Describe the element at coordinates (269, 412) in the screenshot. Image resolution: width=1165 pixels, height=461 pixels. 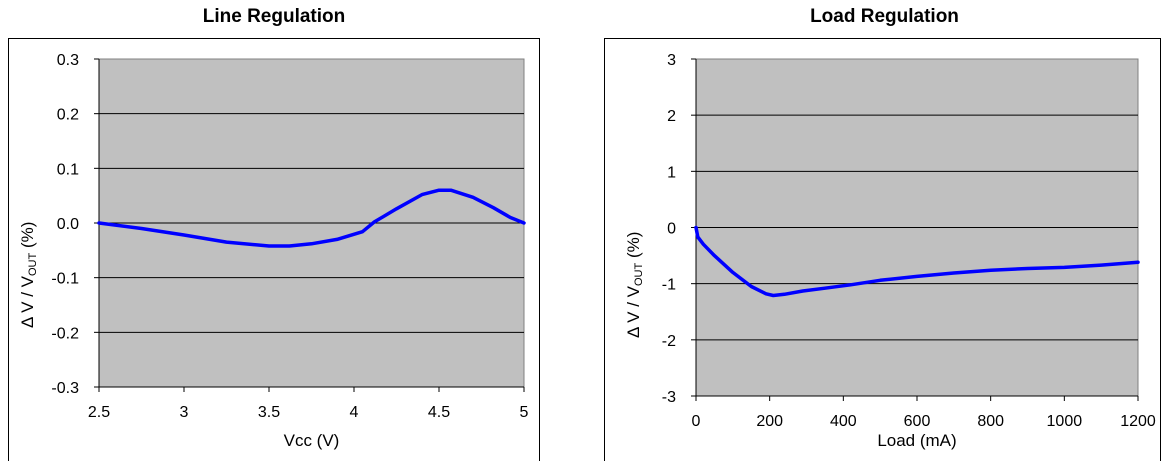
I see `x-tick-label: 3.5` at that location.